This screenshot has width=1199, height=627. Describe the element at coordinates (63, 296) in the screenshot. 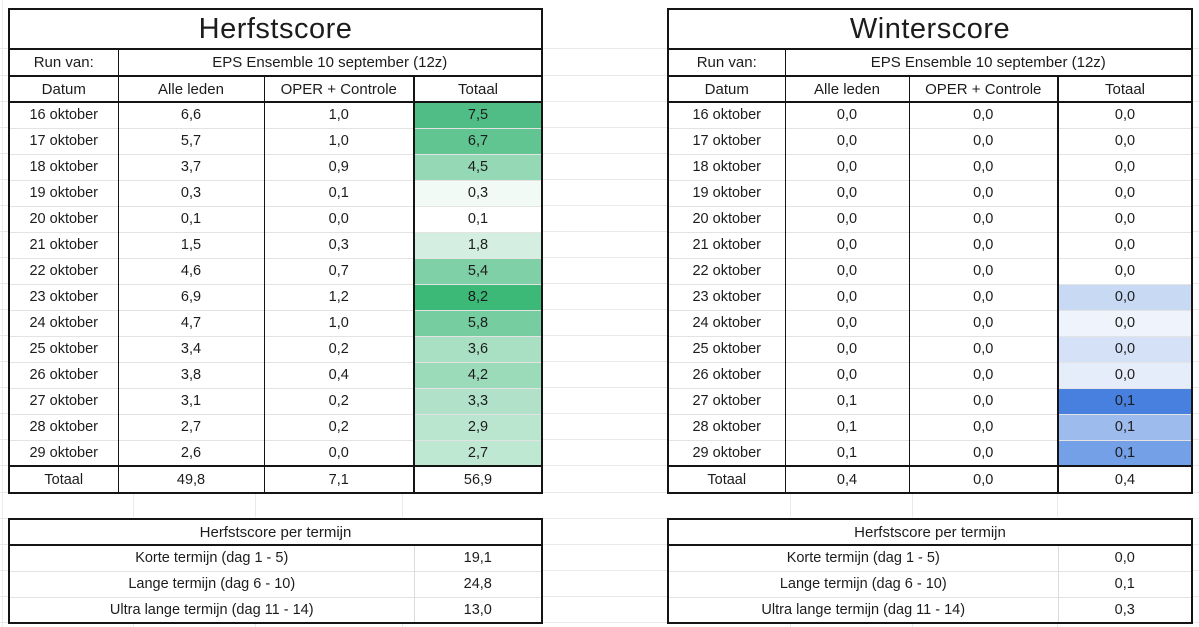

I see `date-cell: 23 oktober` at that location.